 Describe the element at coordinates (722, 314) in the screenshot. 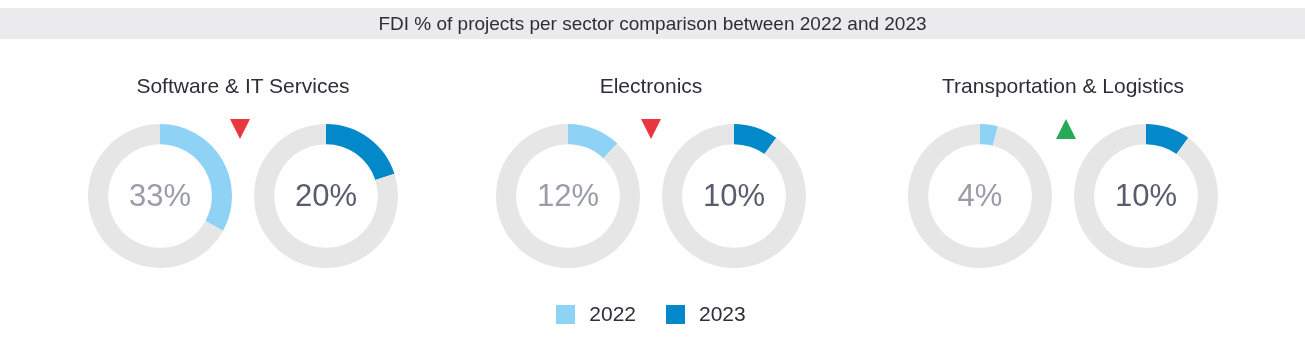

I see `legend-label: 2023` at that location.